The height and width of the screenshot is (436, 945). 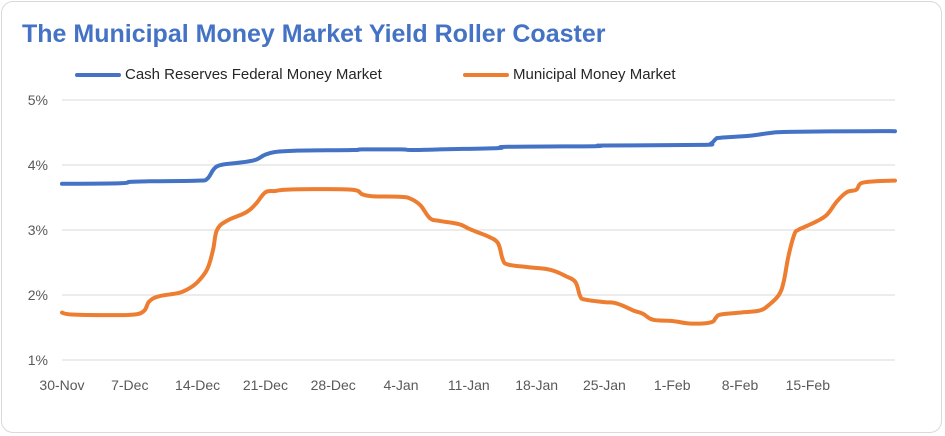 I want to click on y-tick-label: 4%, so click(x=38, y=165).